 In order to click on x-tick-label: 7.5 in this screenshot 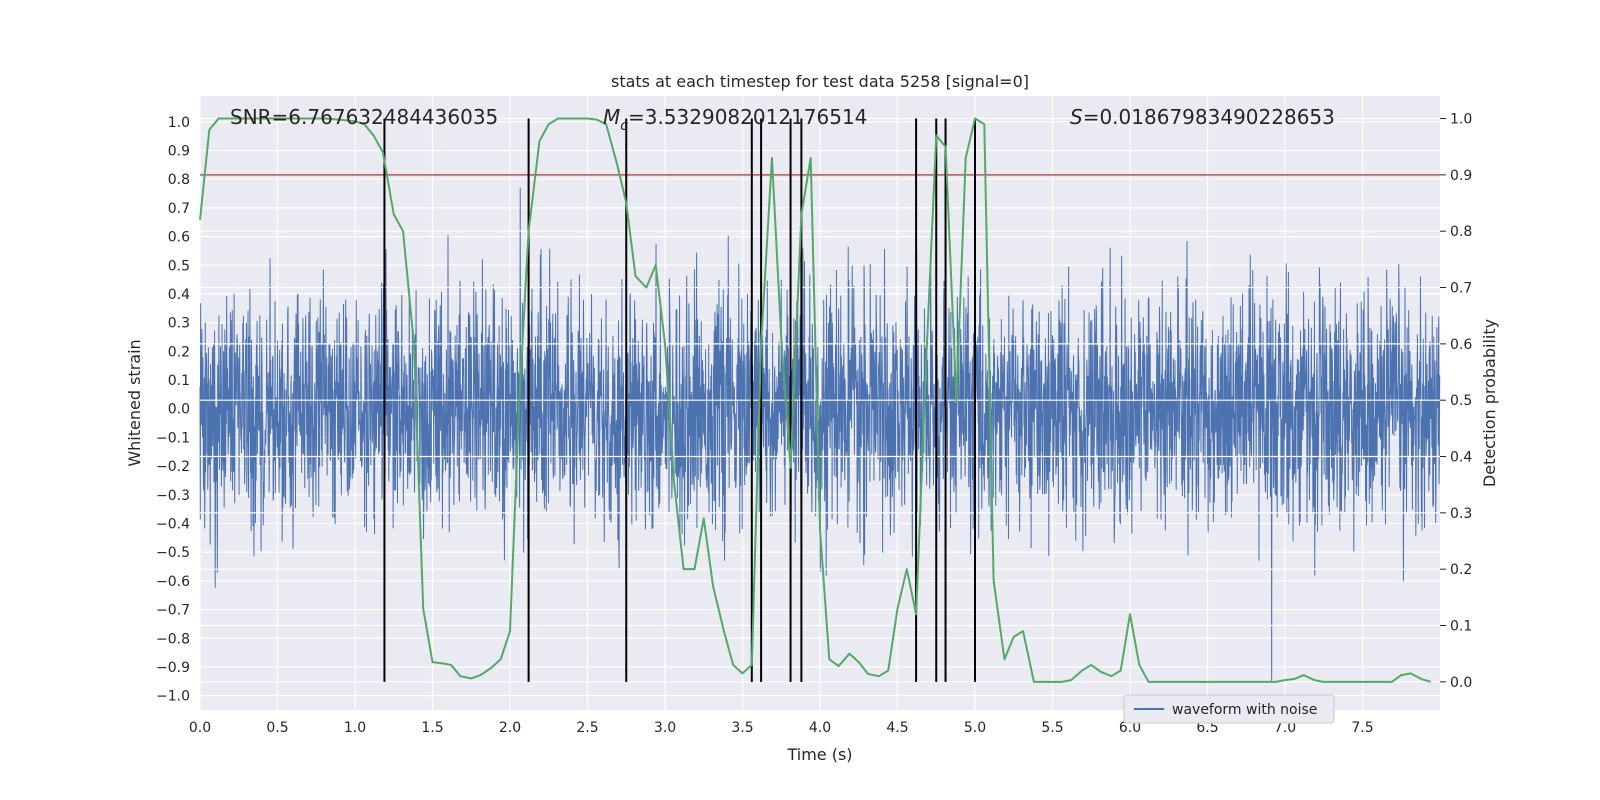, I will do `click(1362, 728)`.